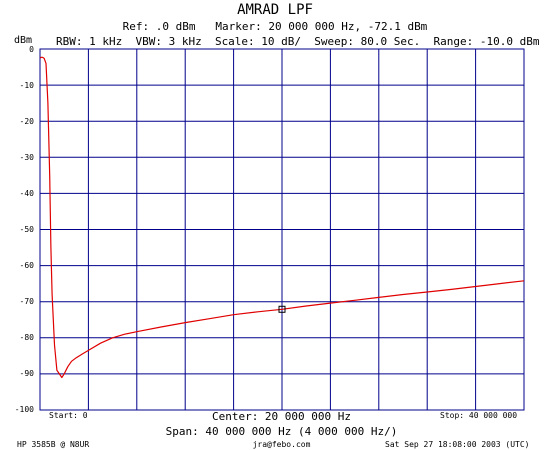 This screenshot has height=450, width=550. Describe the element at coordinates (24, 409) in the screenshot. I see `y-tick-label: -100` at that location.